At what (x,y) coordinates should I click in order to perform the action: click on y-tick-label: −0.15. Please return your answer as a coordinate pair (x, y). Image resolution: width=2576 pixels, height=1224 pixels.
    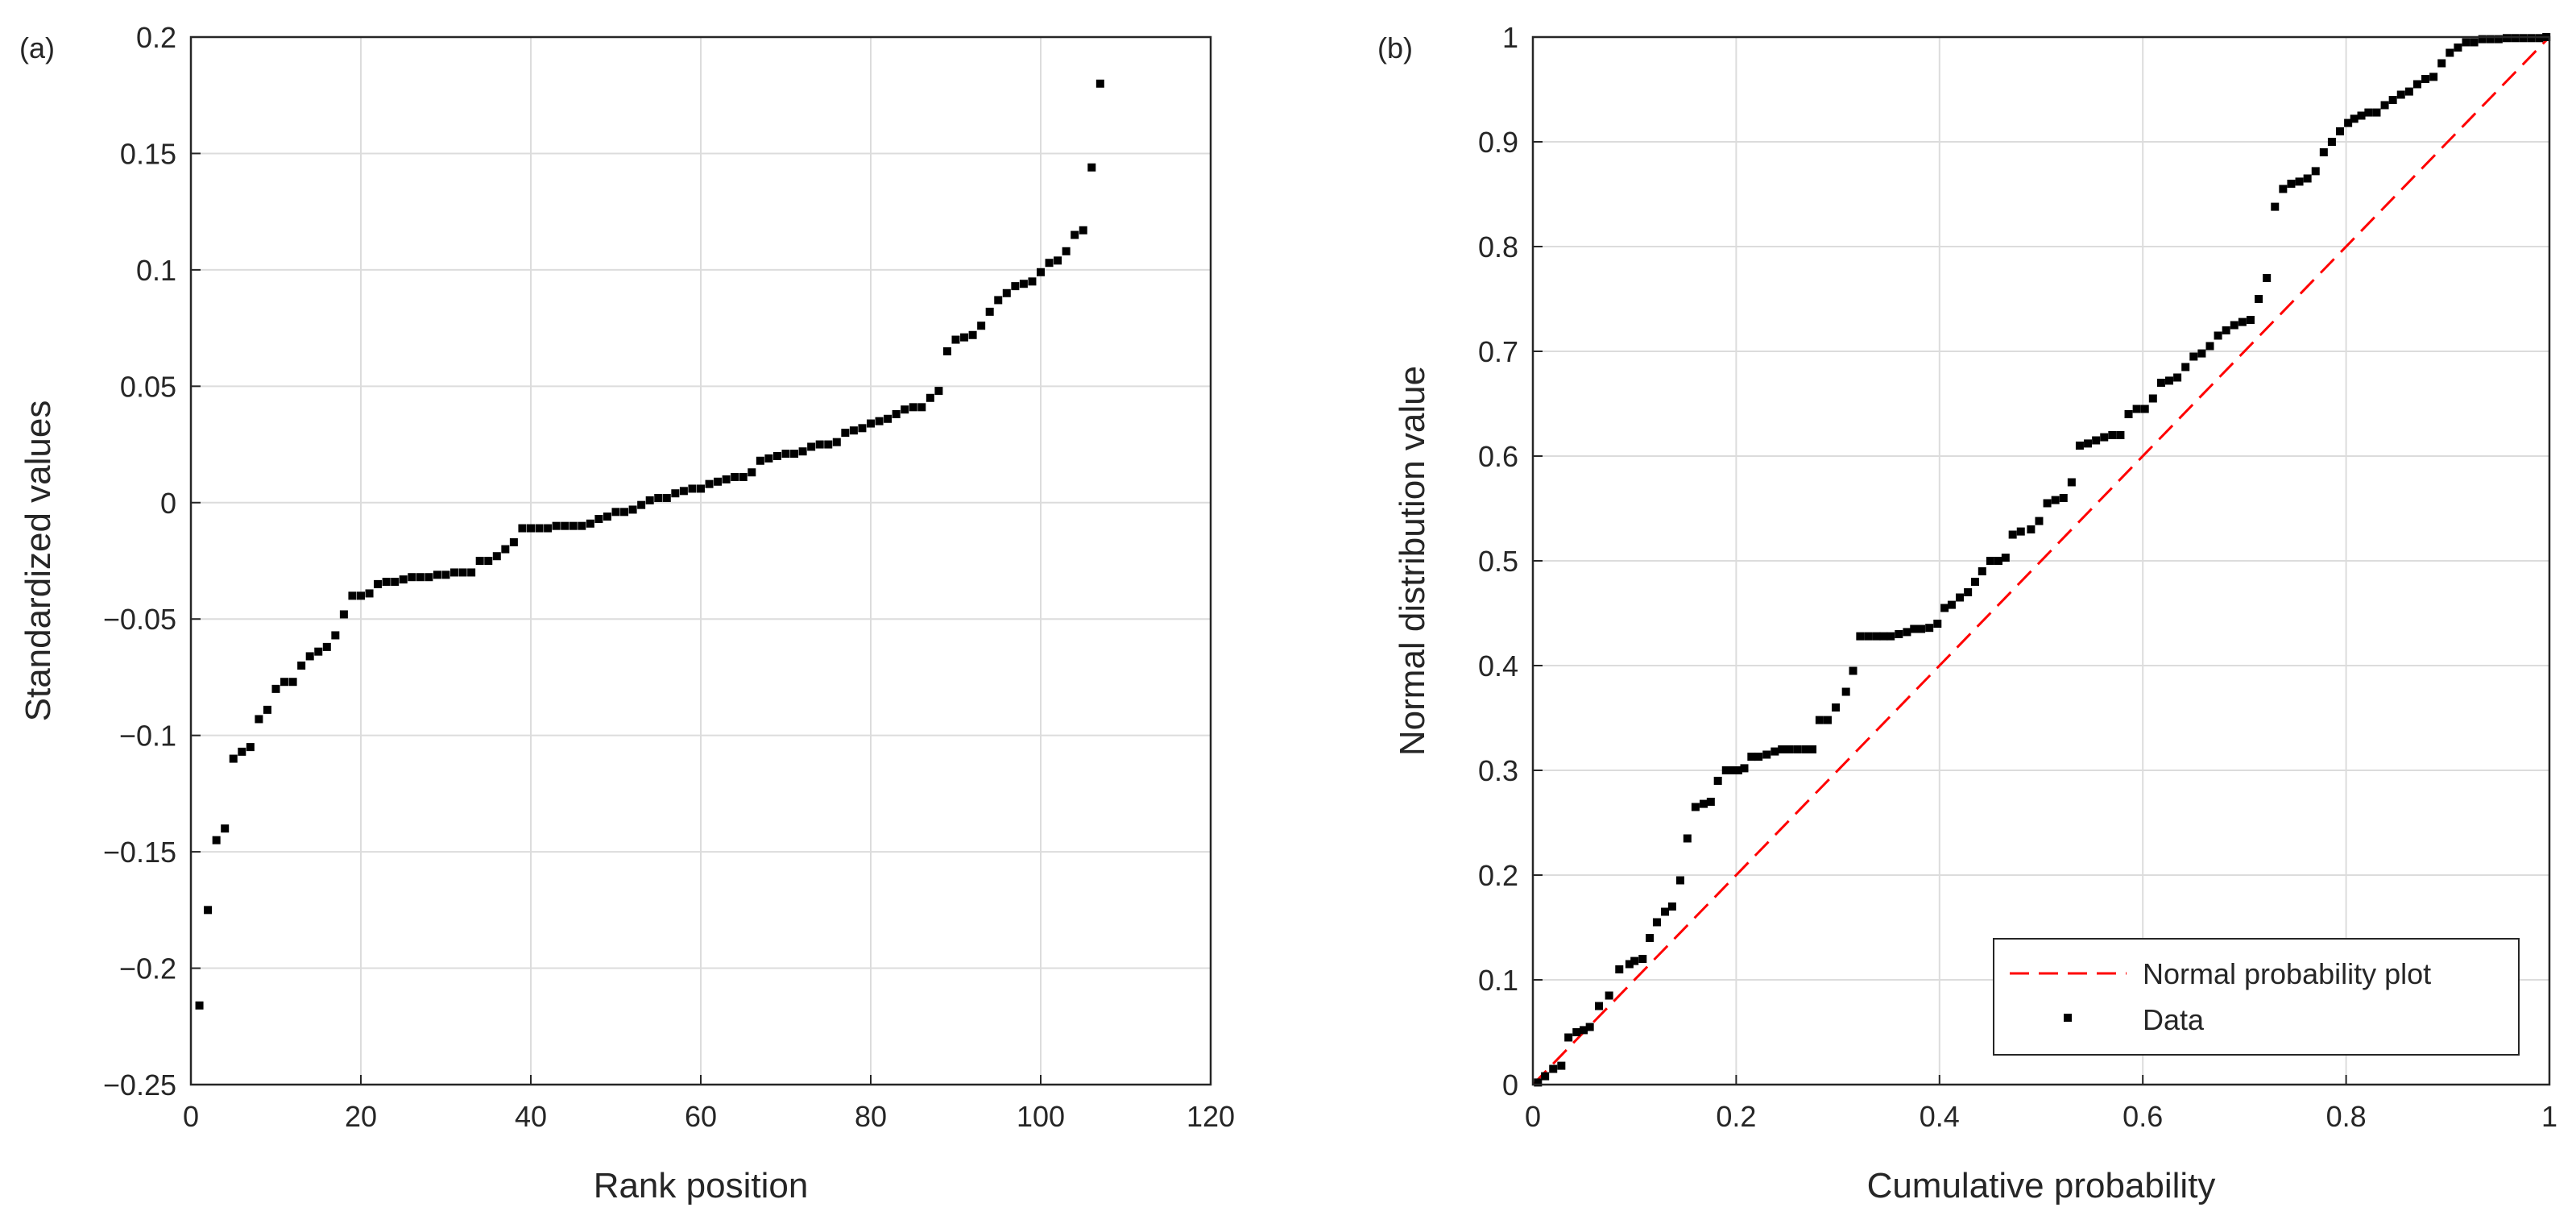
    Looking at the image, I should click on (139, 852).